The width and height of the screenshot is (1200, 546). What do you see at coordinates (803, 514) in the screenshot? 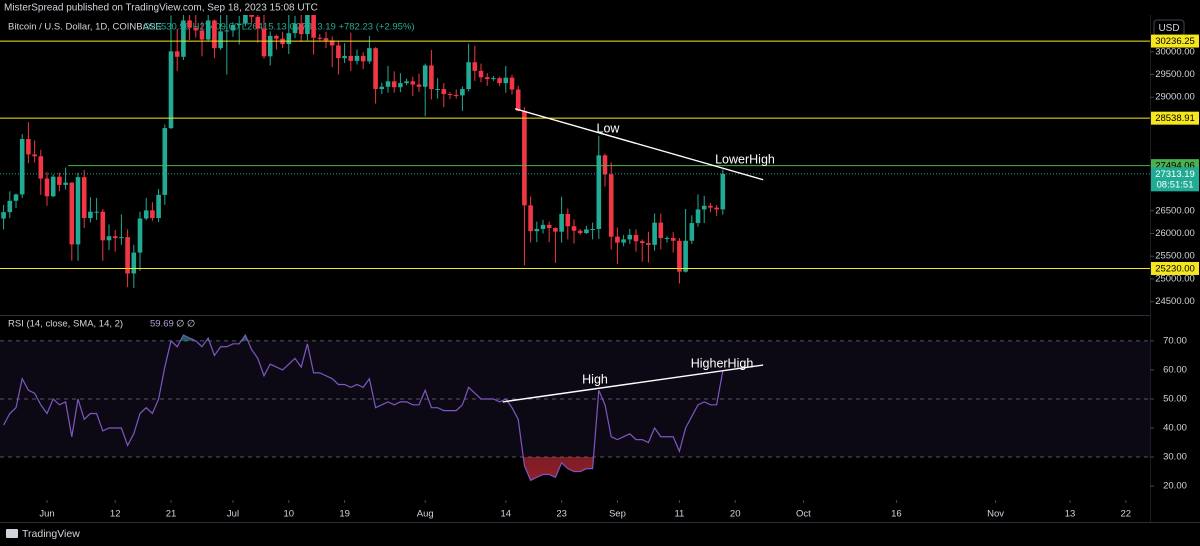
I see `x-tick-label: Oct` at bounding box center [803, 514].